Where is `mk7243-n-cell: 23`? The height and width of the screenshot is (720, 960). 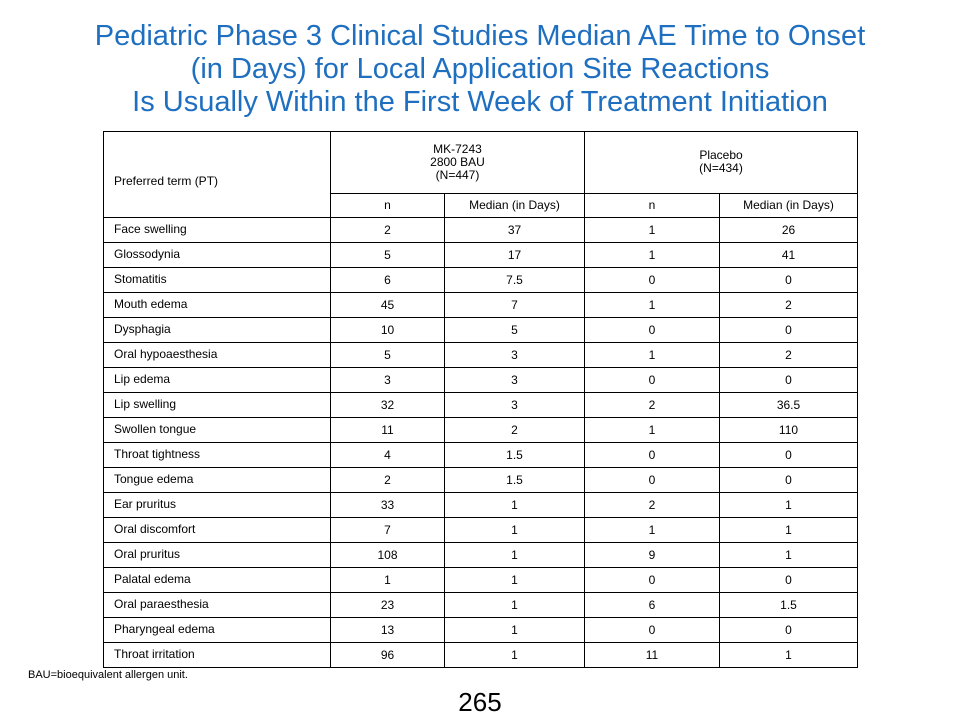 mk7243-n-cell: 23 is located at coordinates (387, 604).